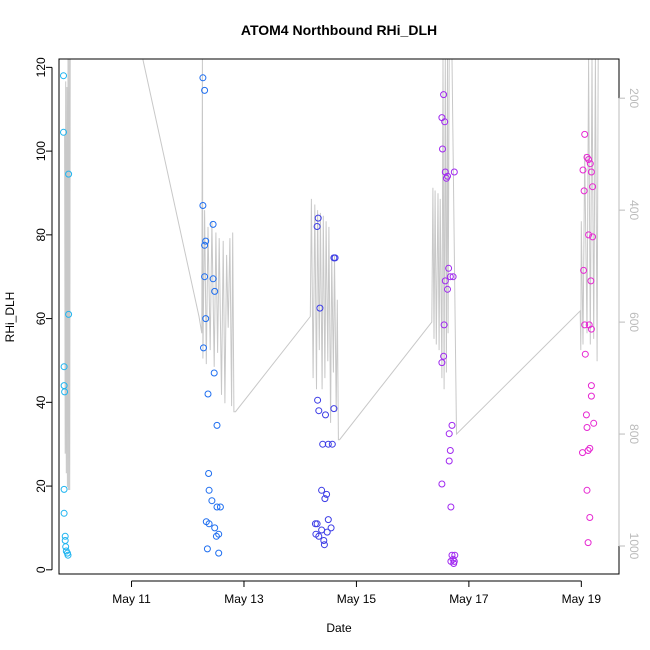 Image resolution: width=650 pixels, height=650 pixels. I want to click on right-axis: 200 400 600 800 1000, so click(629, 324).